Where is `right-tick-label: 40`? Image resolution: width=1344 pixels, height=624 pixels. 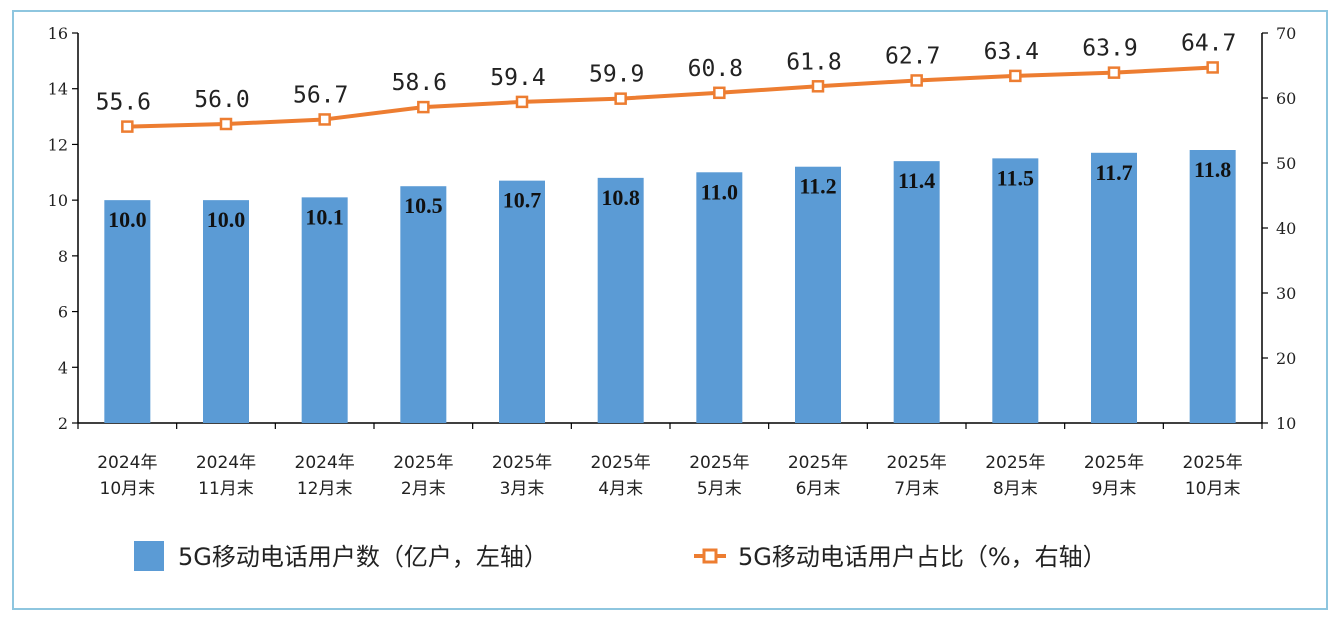
right-tick-label: 40 is located at coordinates (1286, 228).